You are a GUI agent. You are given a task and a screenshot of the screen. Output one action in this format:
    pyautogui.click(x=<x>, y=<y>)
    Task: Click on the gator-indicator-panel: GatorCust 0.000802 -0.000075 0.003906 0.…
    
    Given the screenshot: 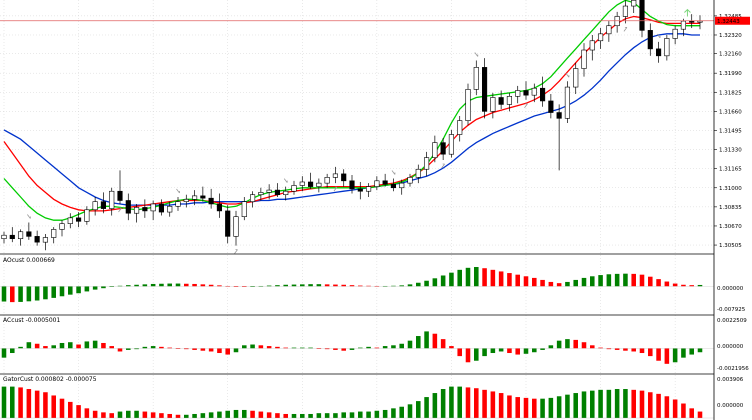 What is the action you would take?
    pyautogui.click(x=372, y=397)
    